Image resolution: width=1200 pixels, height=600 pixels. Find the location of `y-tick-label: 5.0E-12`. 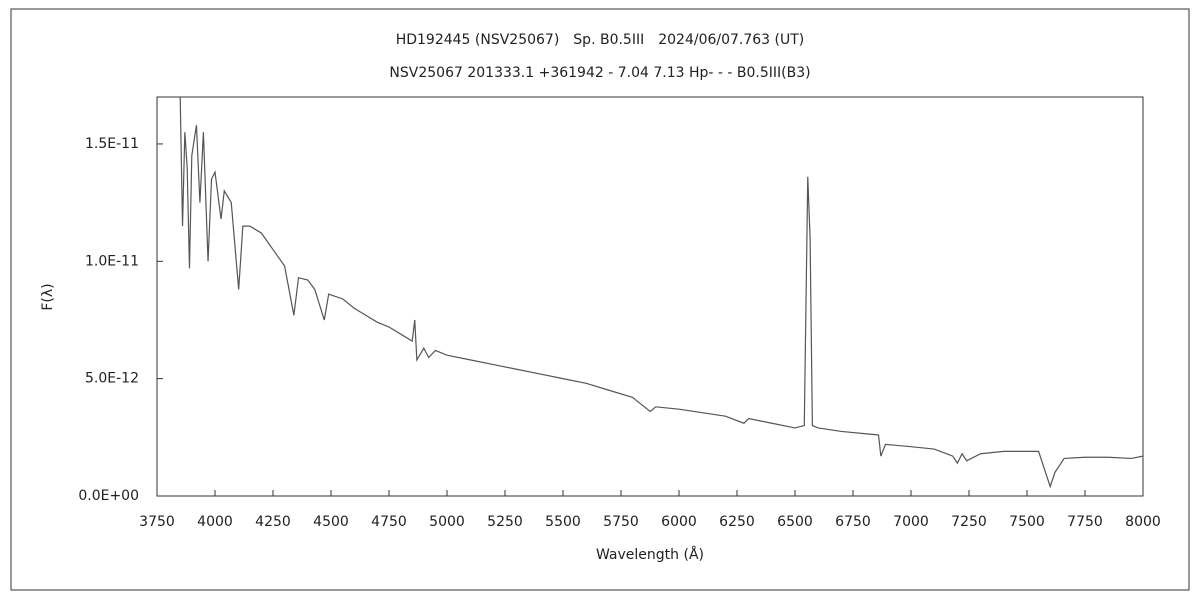

y-tick-label: 5.0E-12 is located at coordinates (112, 379).